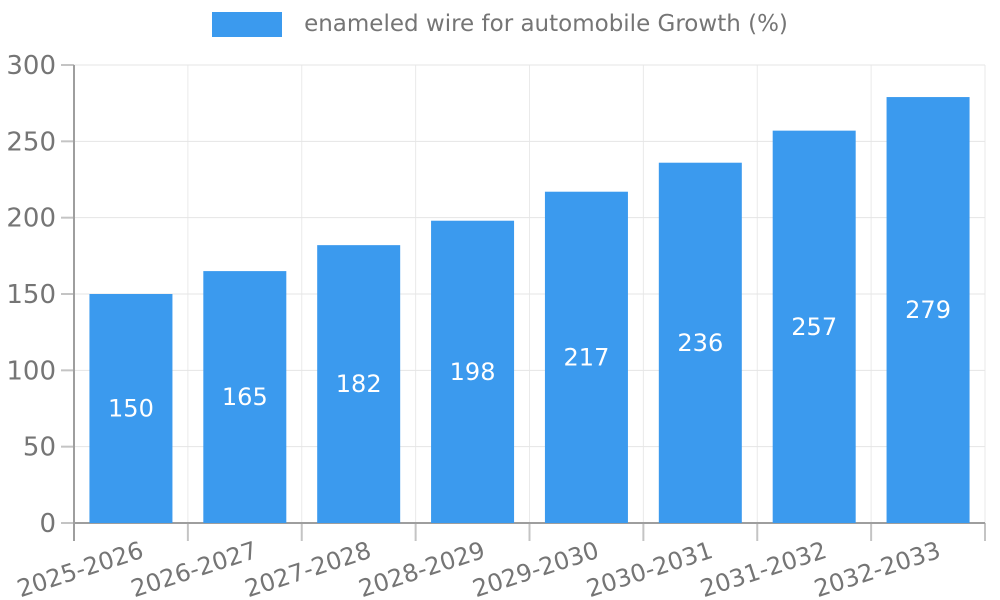 This screenshot has width=1000, height=600. Describe the element at coordinates (31, 295) in the screenshot. I see `y-tick-label: 150` at that location.